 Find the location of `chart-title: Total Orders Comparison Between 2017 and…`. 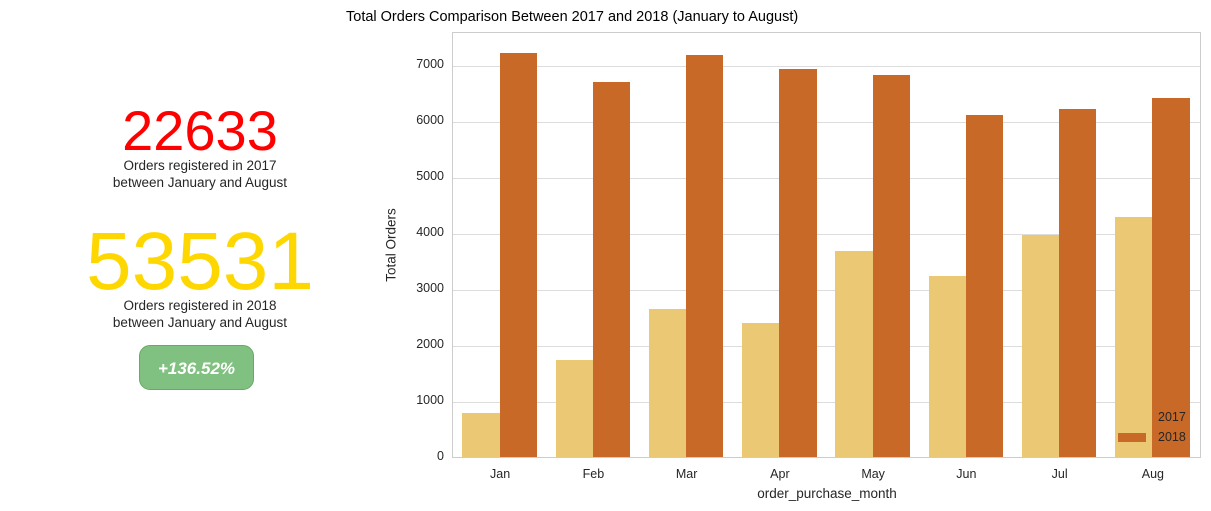

chart-title: Total Orders Comparison Between 2017 and… is located at coordinates (572, 17).